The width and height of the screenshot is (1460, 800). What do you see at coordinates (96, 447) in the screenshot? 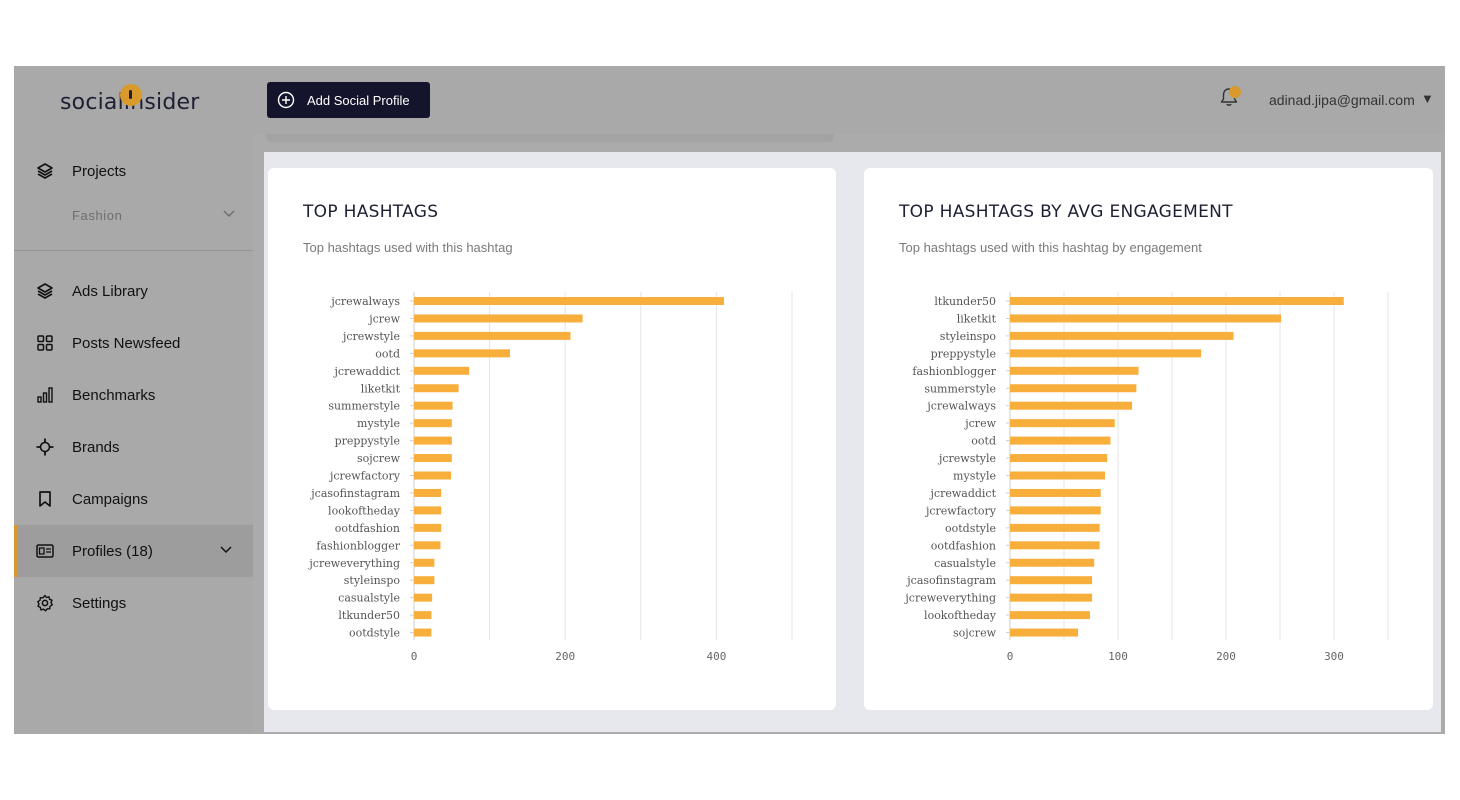
I see `sidebar-item-label: Brands` at bounding box center [96, 447].